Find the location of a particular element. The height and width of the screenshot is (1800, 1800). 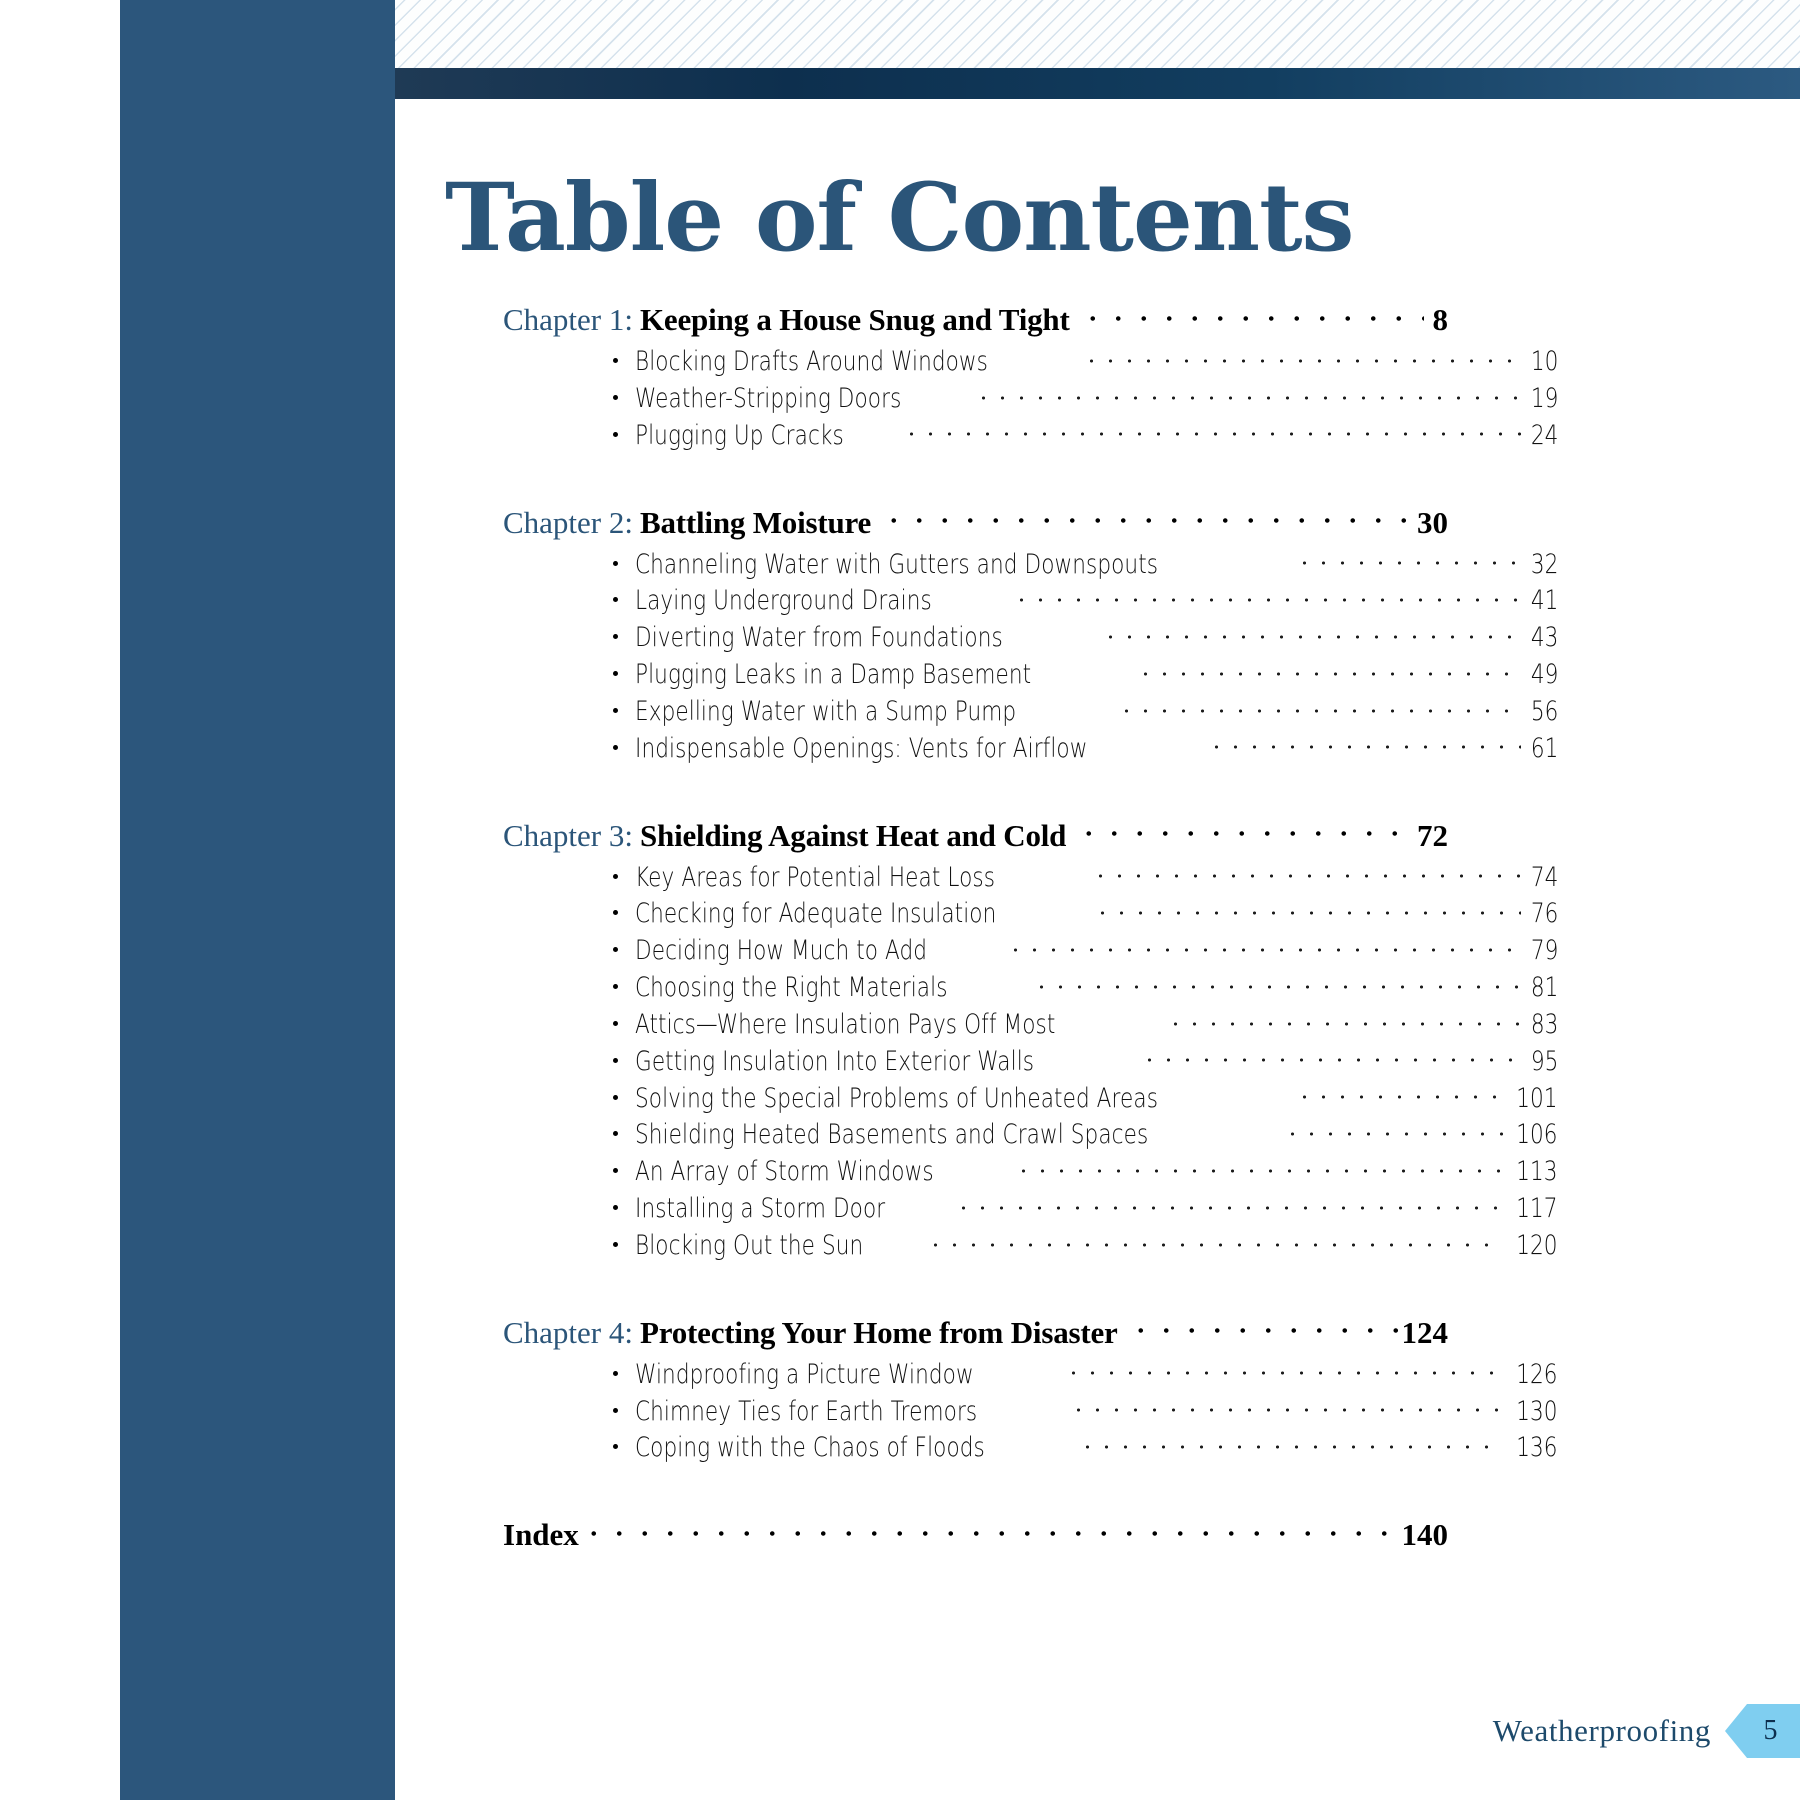

list-item-page-number: 76 is located at coordinates (1544, 914).